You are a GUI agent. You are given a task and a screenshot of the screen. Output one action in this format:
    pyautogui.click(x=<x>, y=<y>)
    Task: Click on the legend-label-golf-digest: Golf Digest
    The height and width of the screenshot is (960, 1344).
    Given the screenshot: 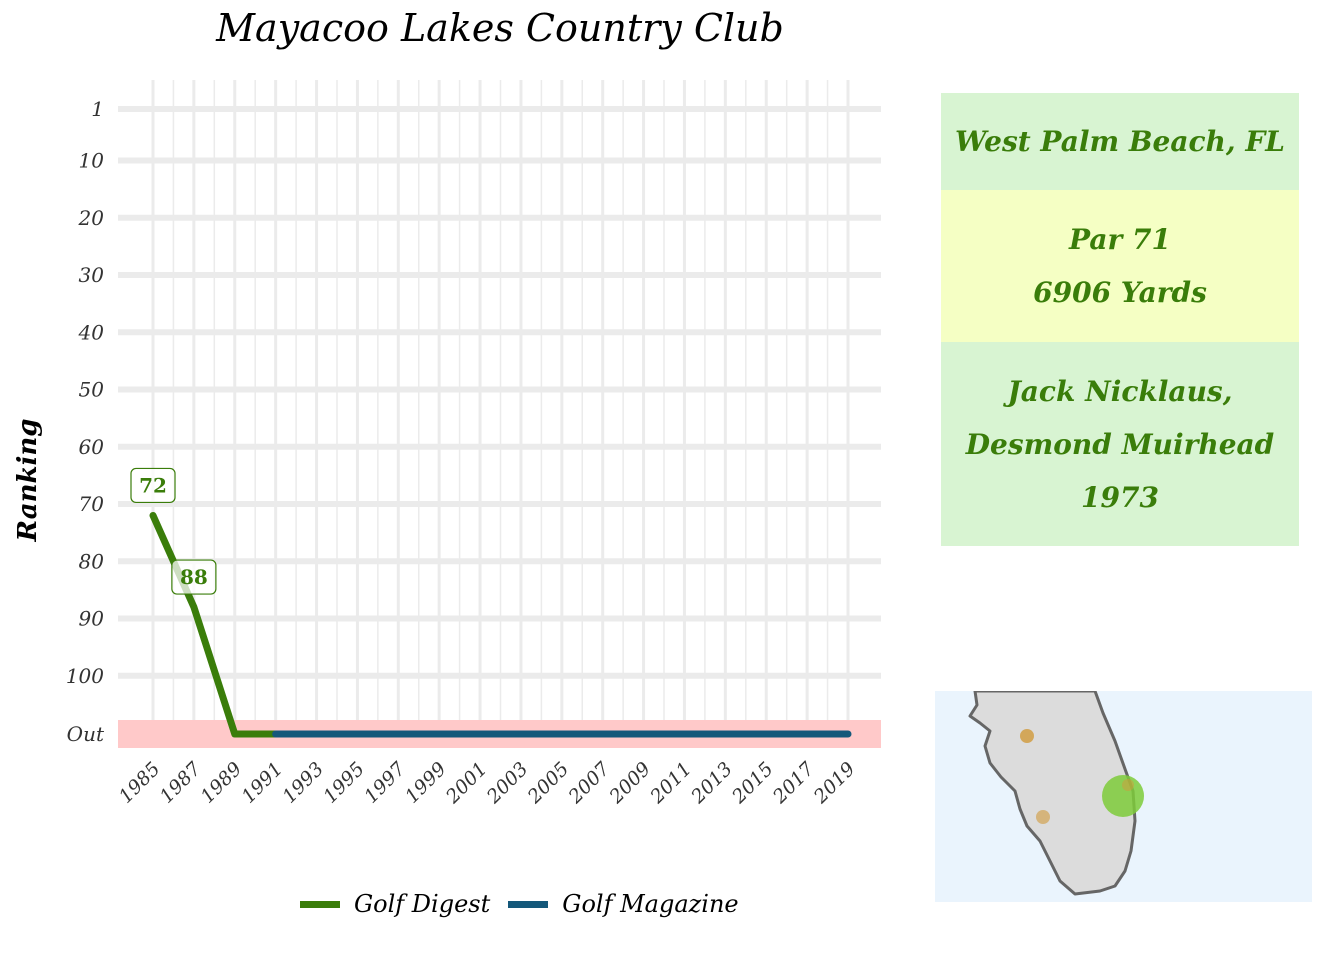 What is the action you would take?
    pyautogui.click(x=422, y=904)
    